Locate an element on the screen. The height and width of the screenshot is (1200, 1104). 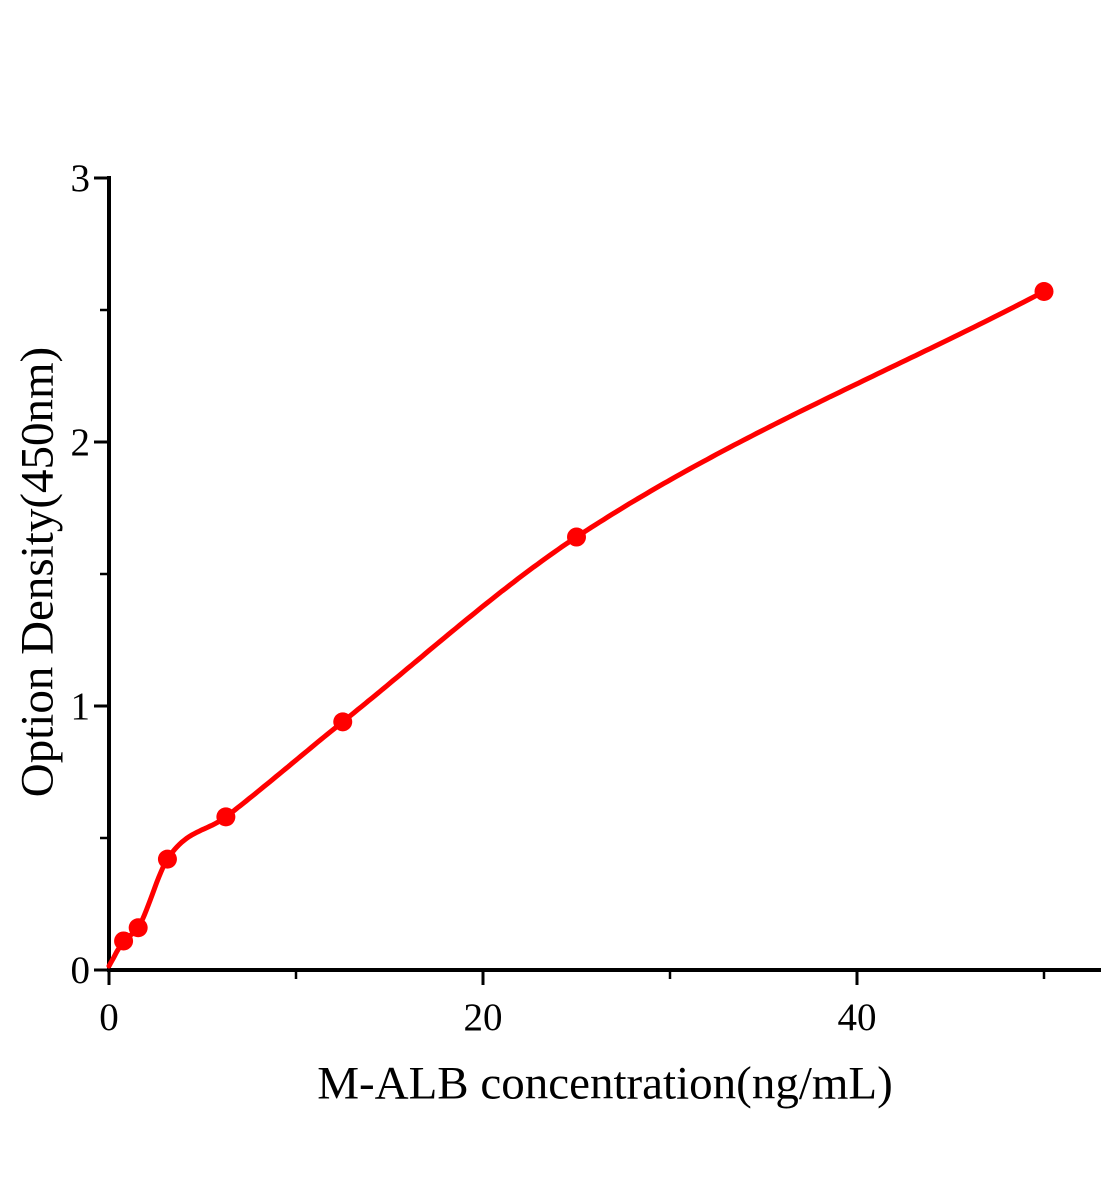
x-tick-label: 40 is located at coordinates (857, 1017).